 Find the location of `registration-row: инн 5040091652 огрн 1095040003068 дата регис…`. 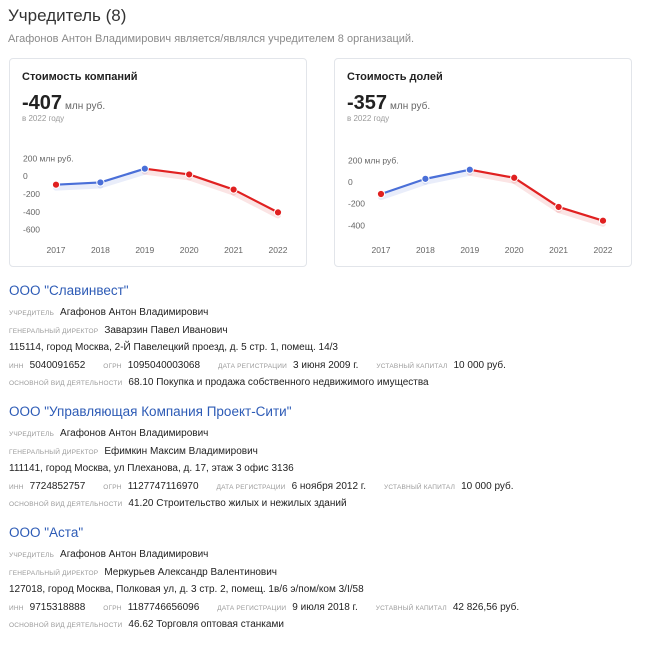

registration-row: инн 5040091652 огрн 1095040003068 дата регис… is located at coordinates (266, 366).